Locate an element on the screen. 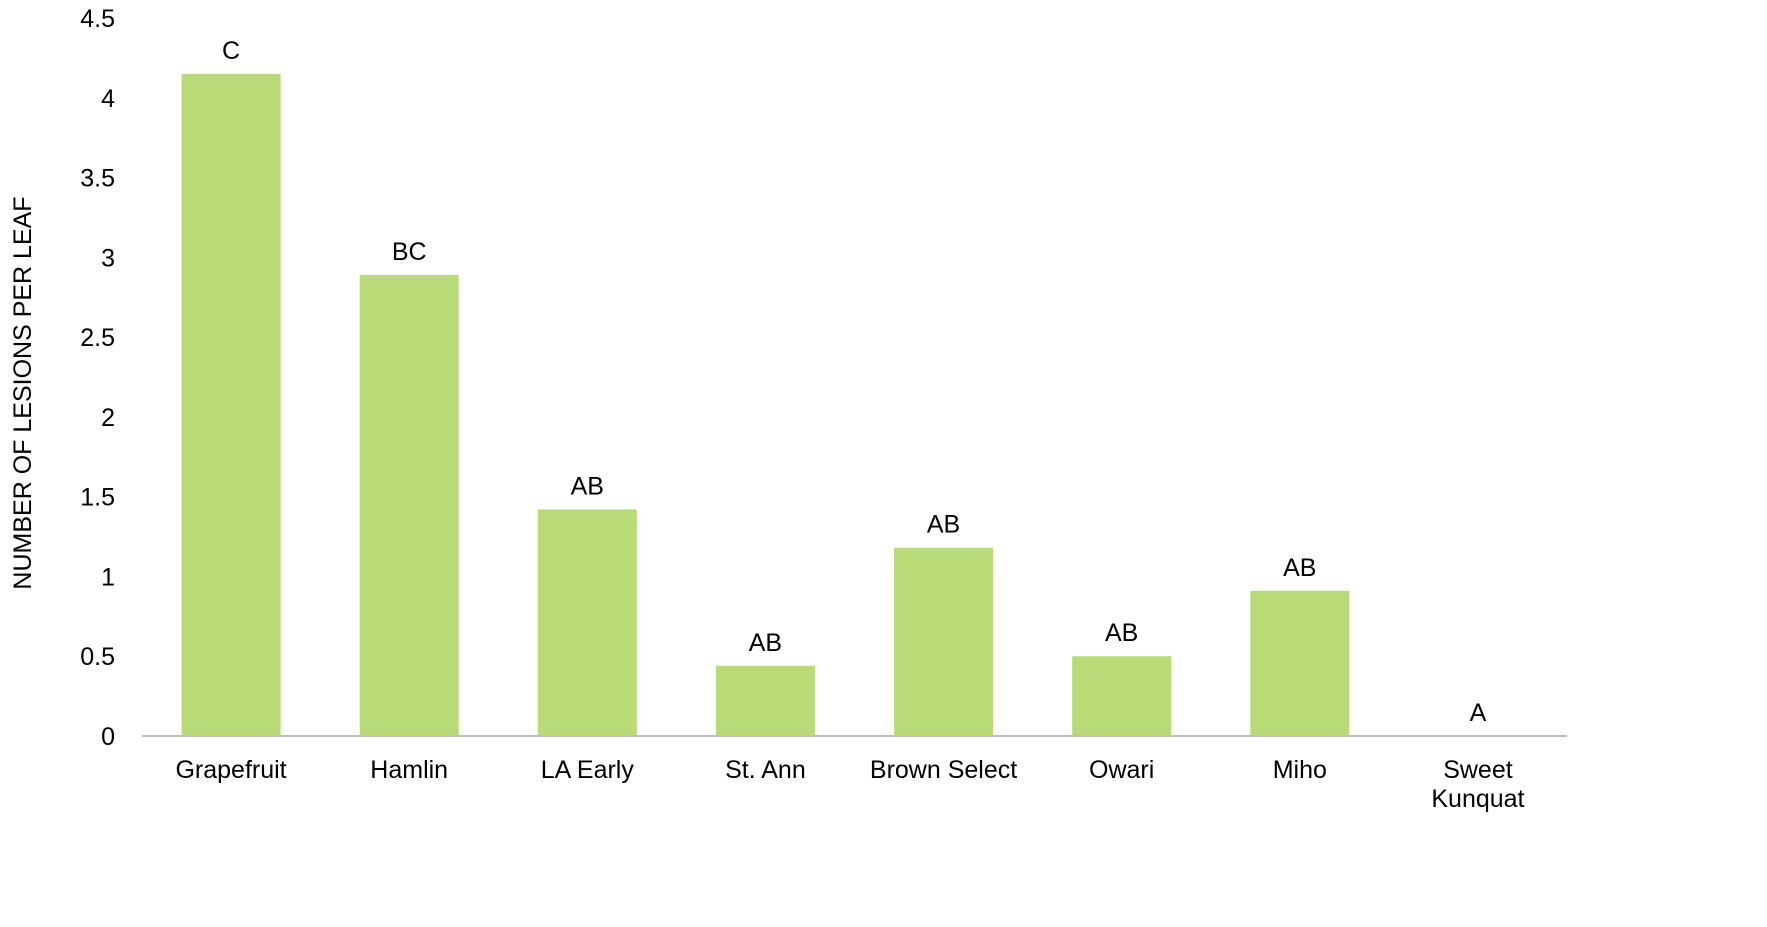  y-tick-label: 3.5 is located at coordinates (97, 179).